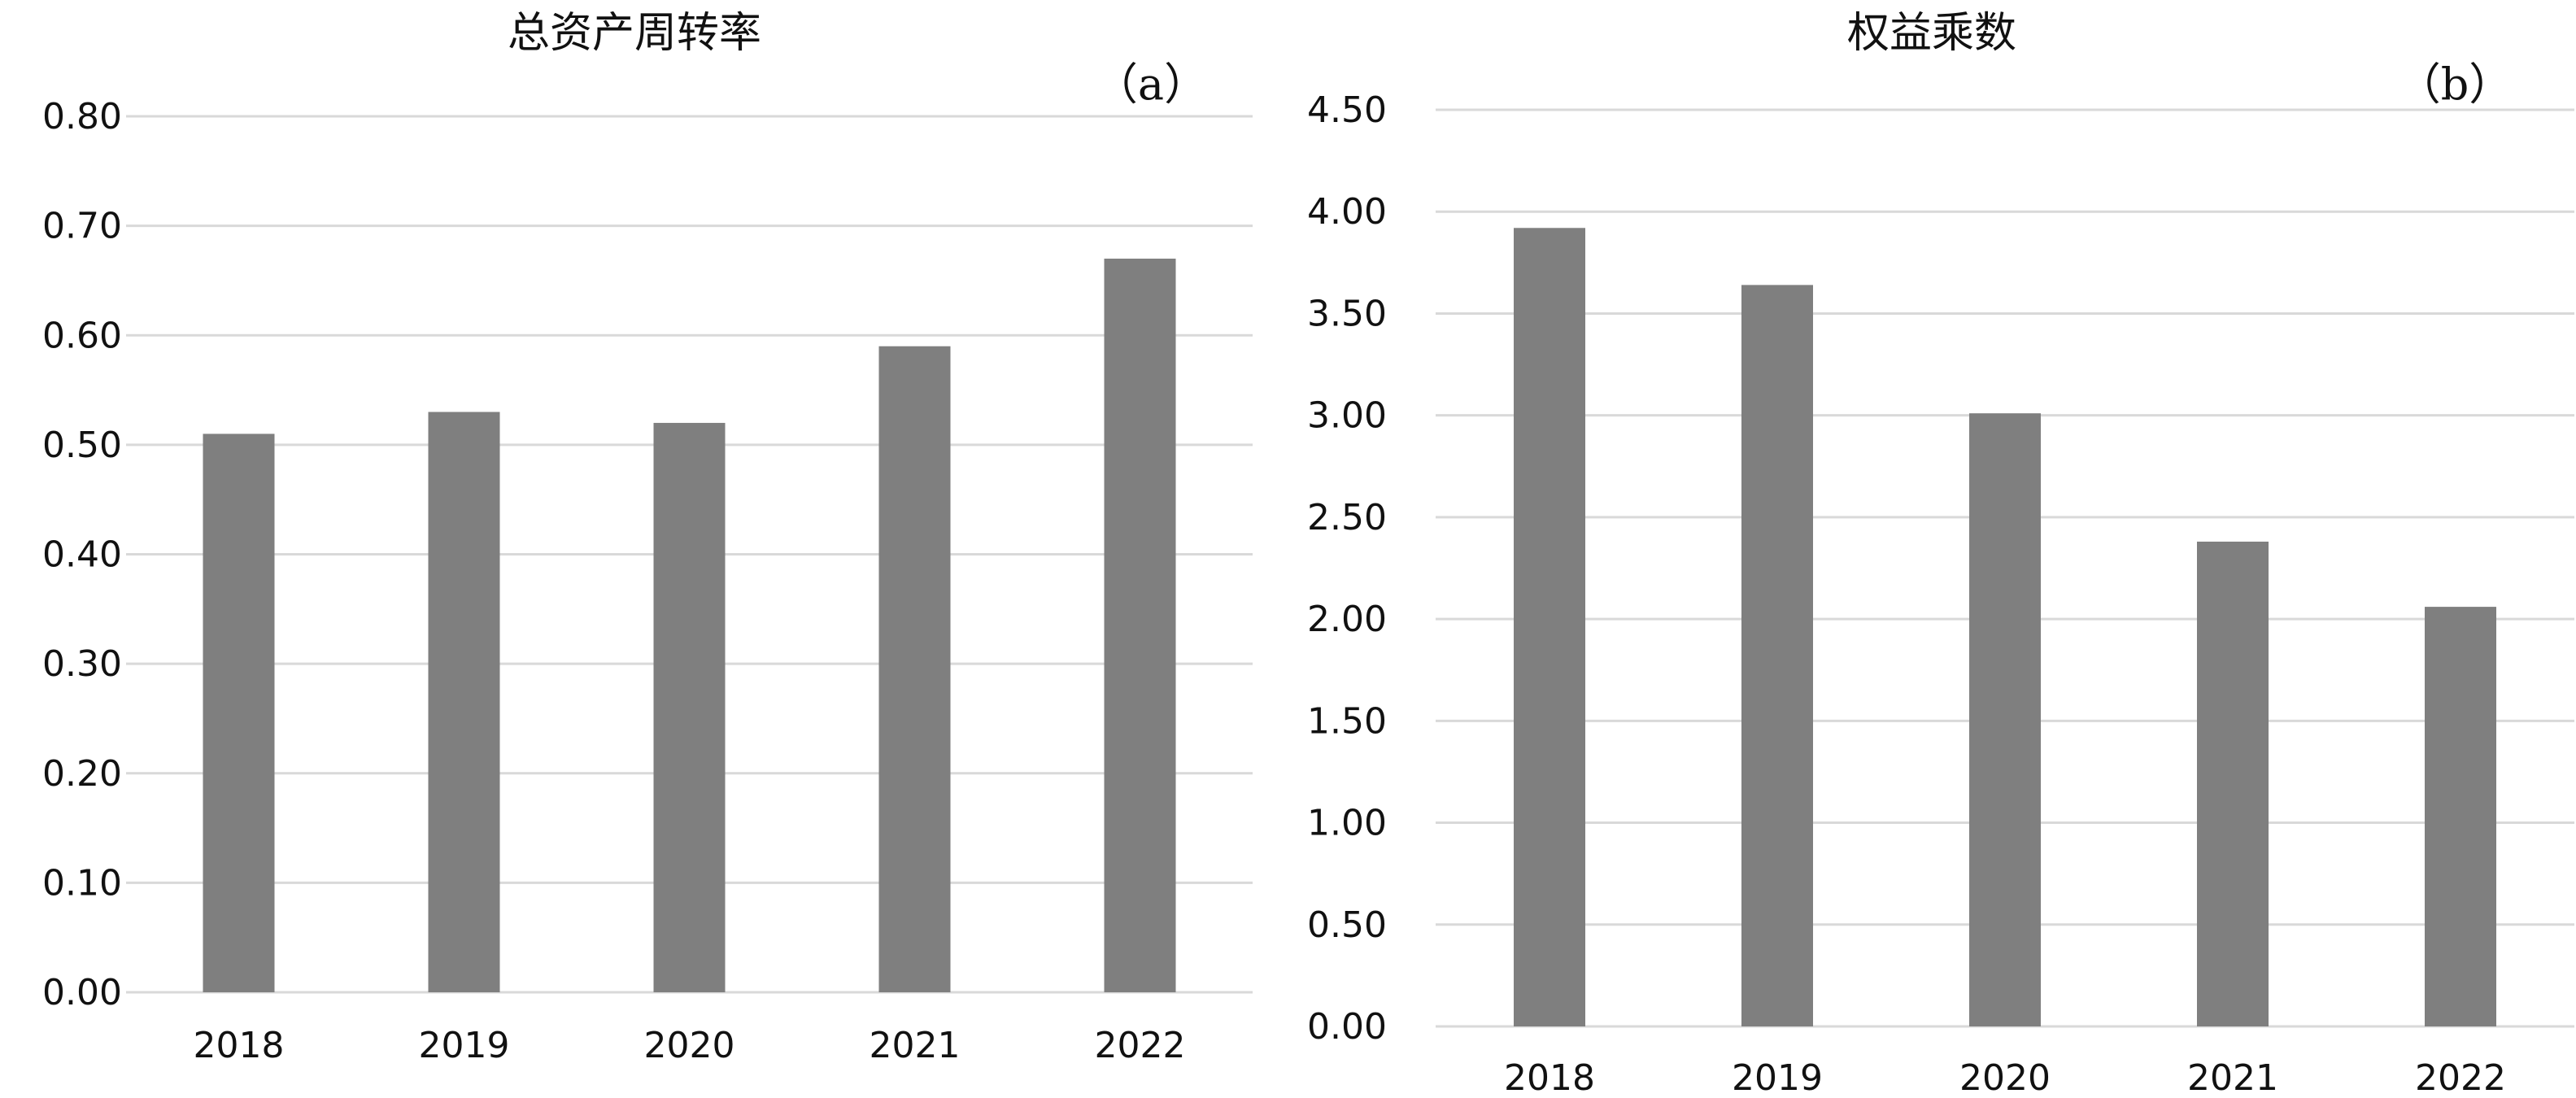  I want to click on chart-b-y-tick-label: 2.50, so click(1347, 517).